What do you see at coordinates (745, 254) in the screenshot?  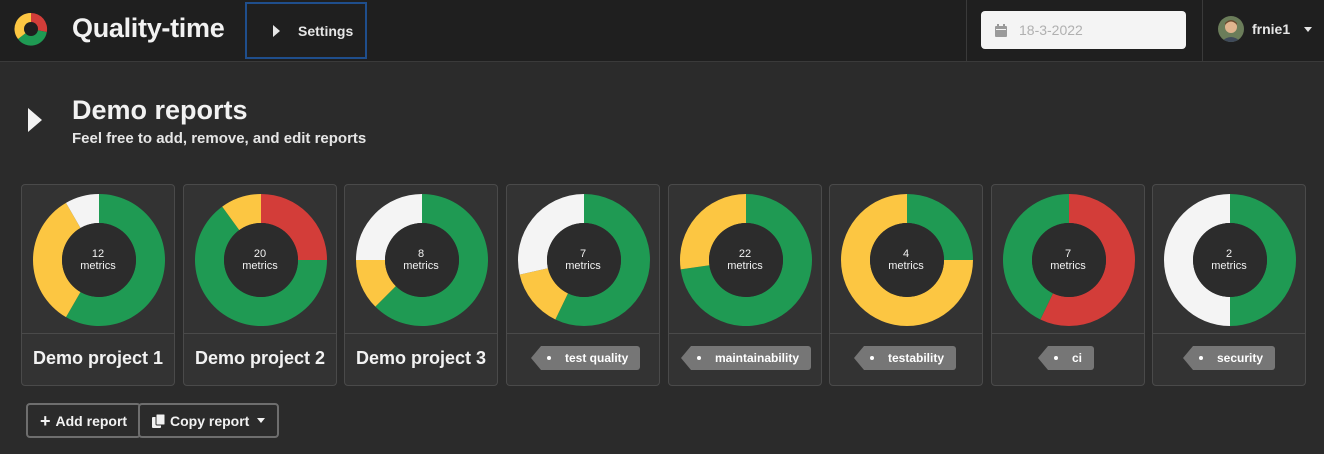 I see `metric-count: 22` at bounding box center [745, 254].